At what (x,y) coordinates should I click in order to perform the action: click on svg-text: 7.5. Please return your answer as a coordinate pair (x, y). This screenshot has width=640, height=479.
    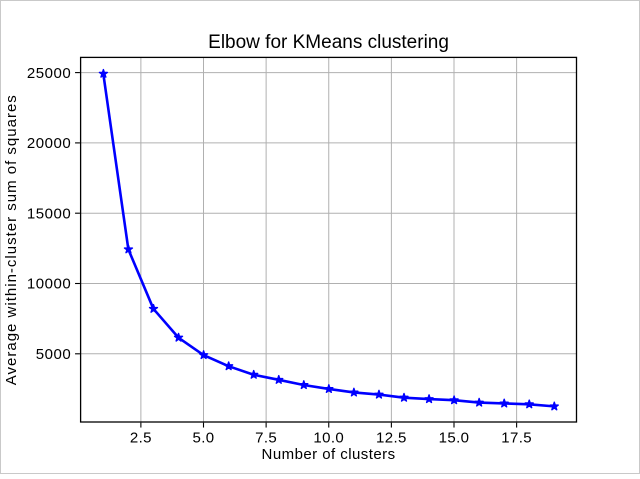
    Looking at the image, I should click on (266, 438).